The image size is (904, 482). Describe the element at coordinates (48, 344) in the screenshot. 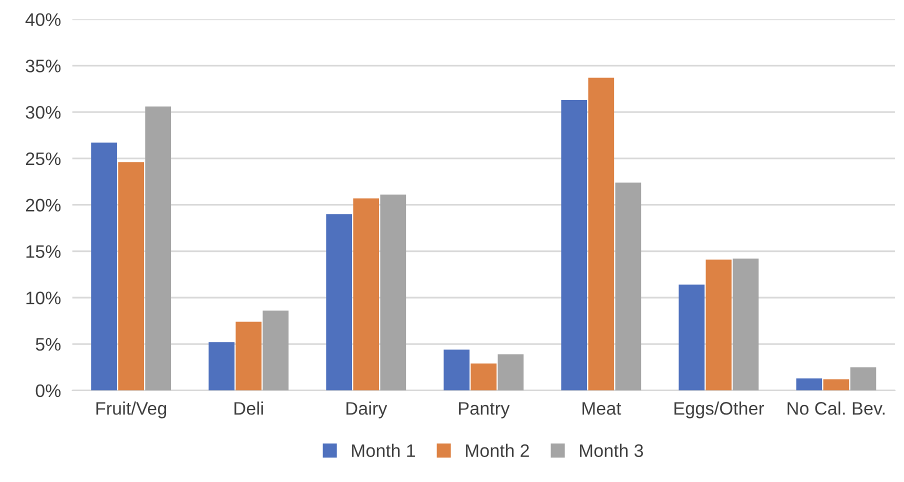

I see `y-tick-label: 5%` at that location.